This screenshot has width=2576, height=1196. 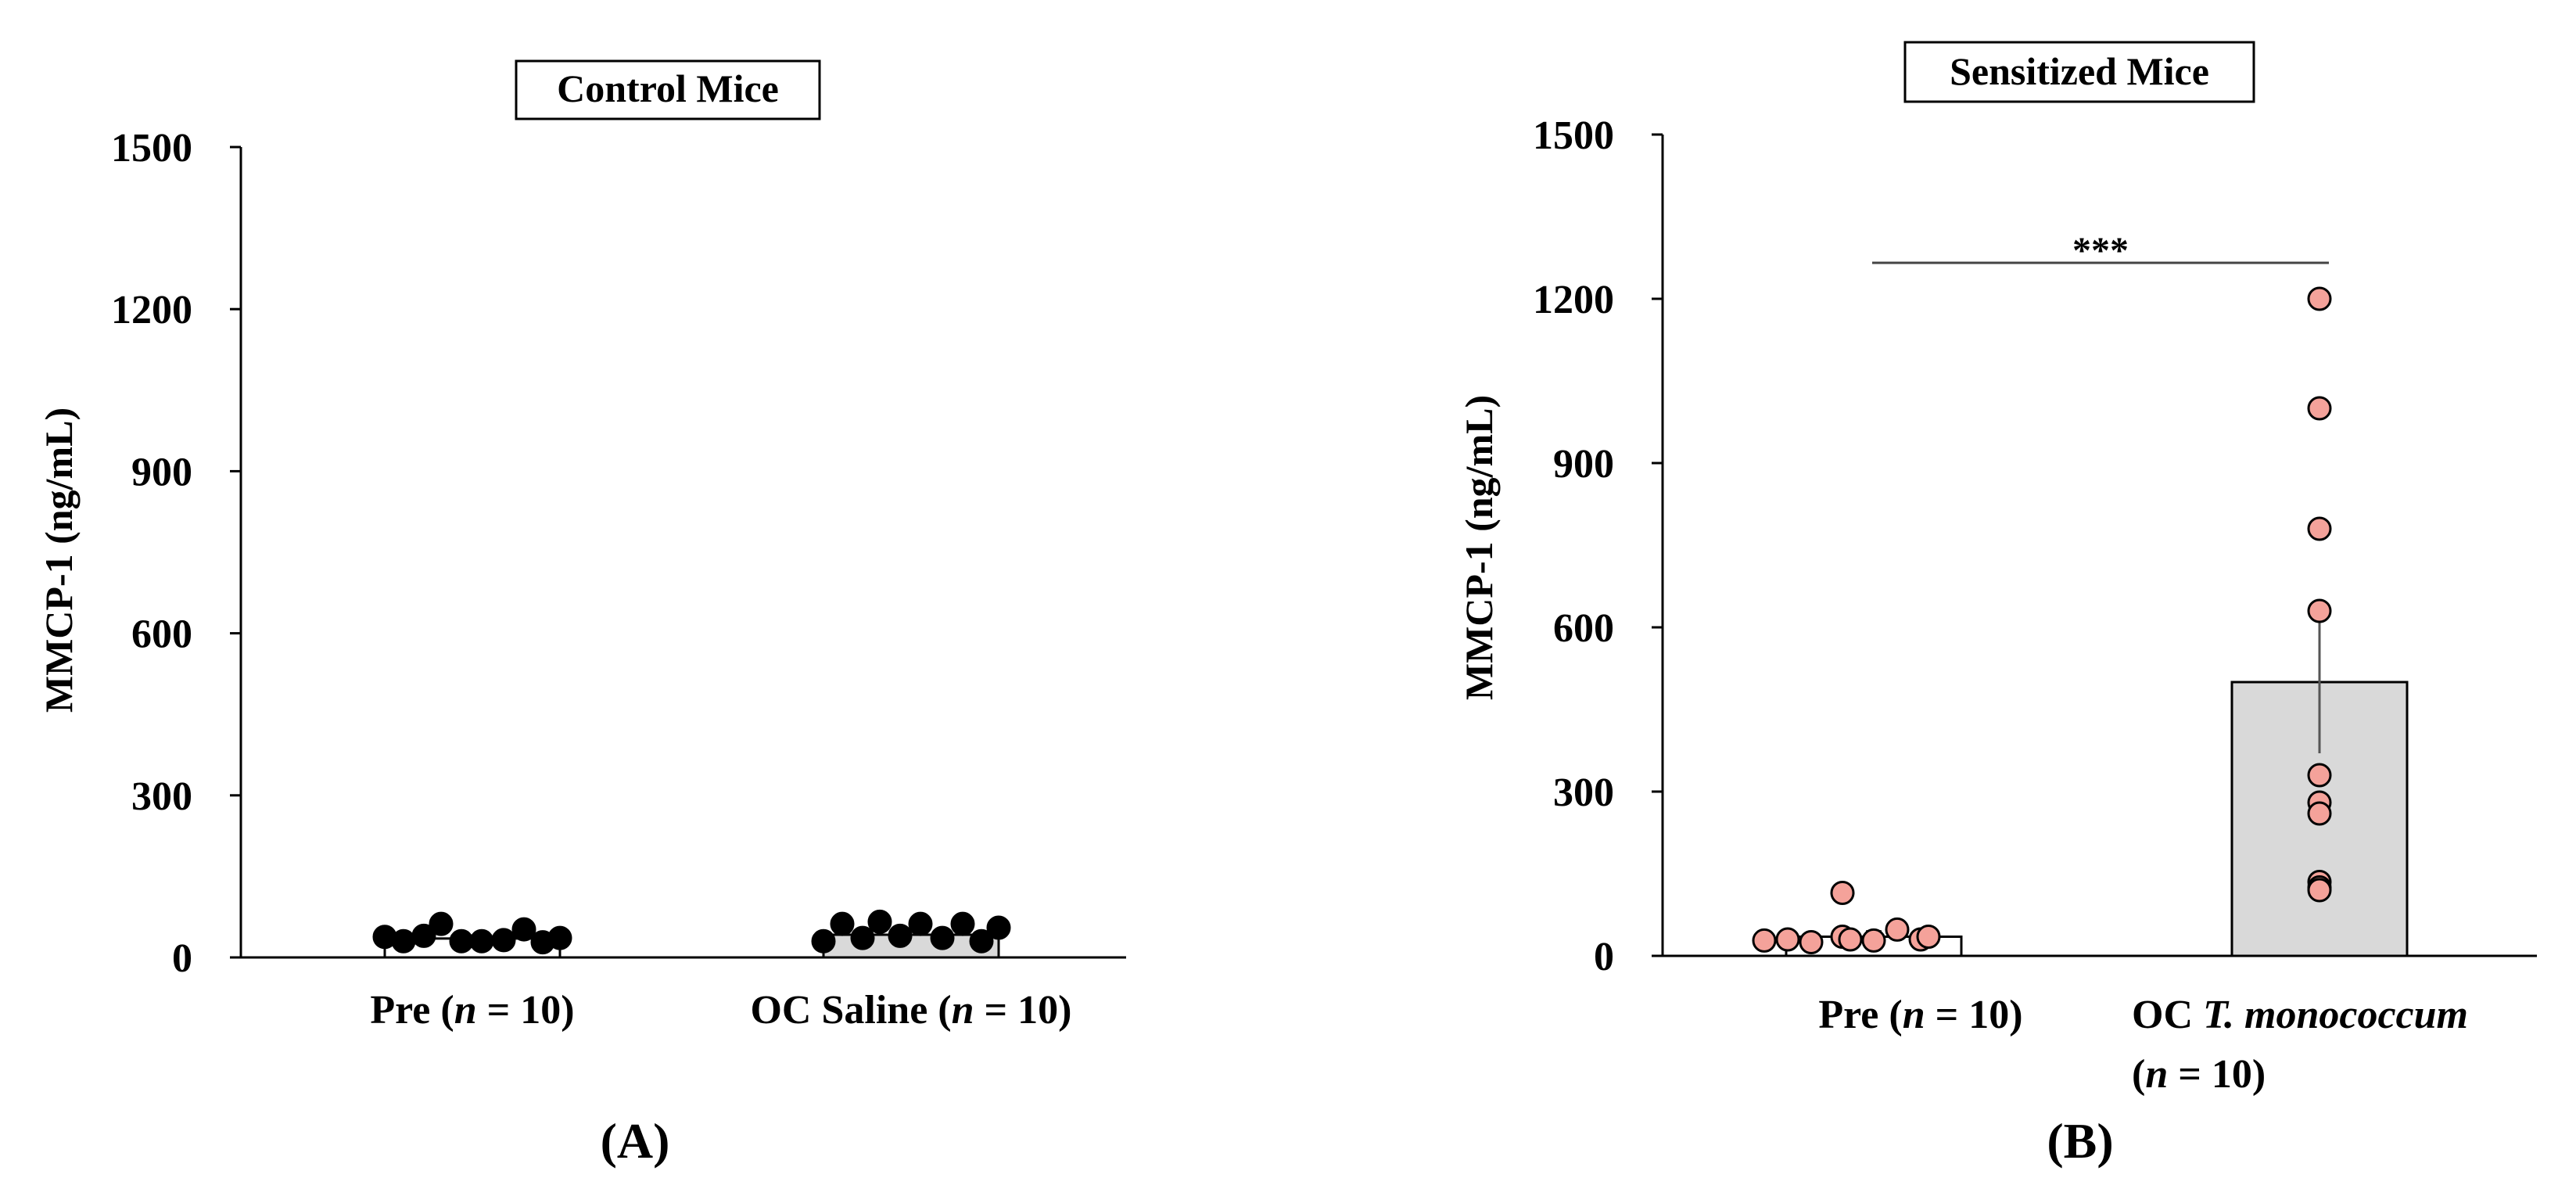 I want to click on panel-a-title-box, so click(x=668, y=90).